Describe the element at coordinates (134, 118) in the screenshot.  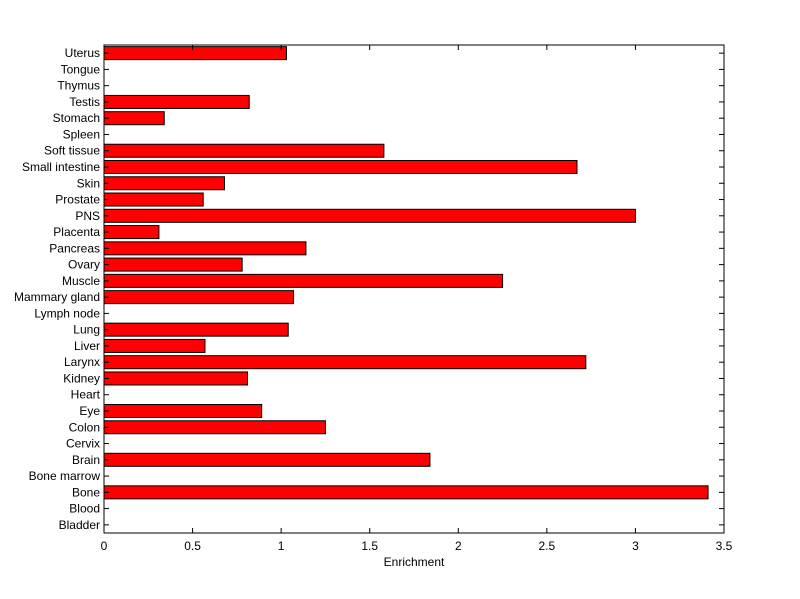
I see `bar-stomach` at that location.